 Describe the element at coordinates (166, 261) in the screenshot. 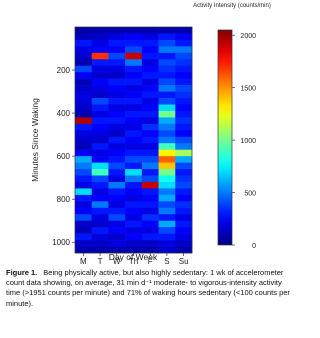

I see `x-tick-label: S` at that location.